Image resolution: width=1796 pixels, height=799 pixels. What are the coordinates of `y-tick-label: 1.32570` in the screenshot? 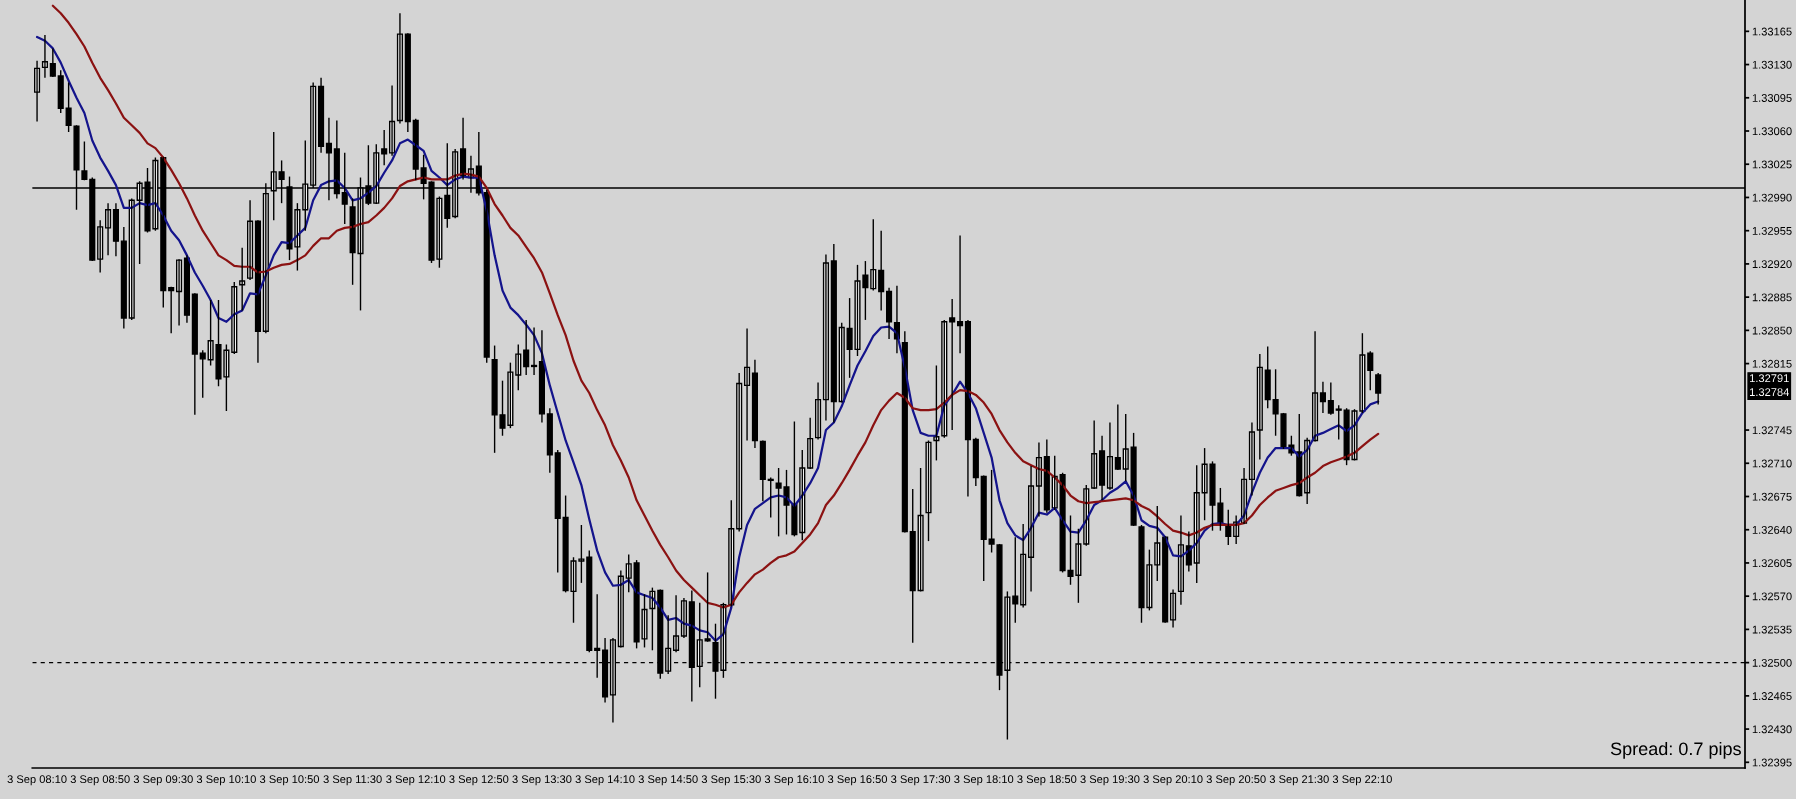 It's located at (1772, 596).